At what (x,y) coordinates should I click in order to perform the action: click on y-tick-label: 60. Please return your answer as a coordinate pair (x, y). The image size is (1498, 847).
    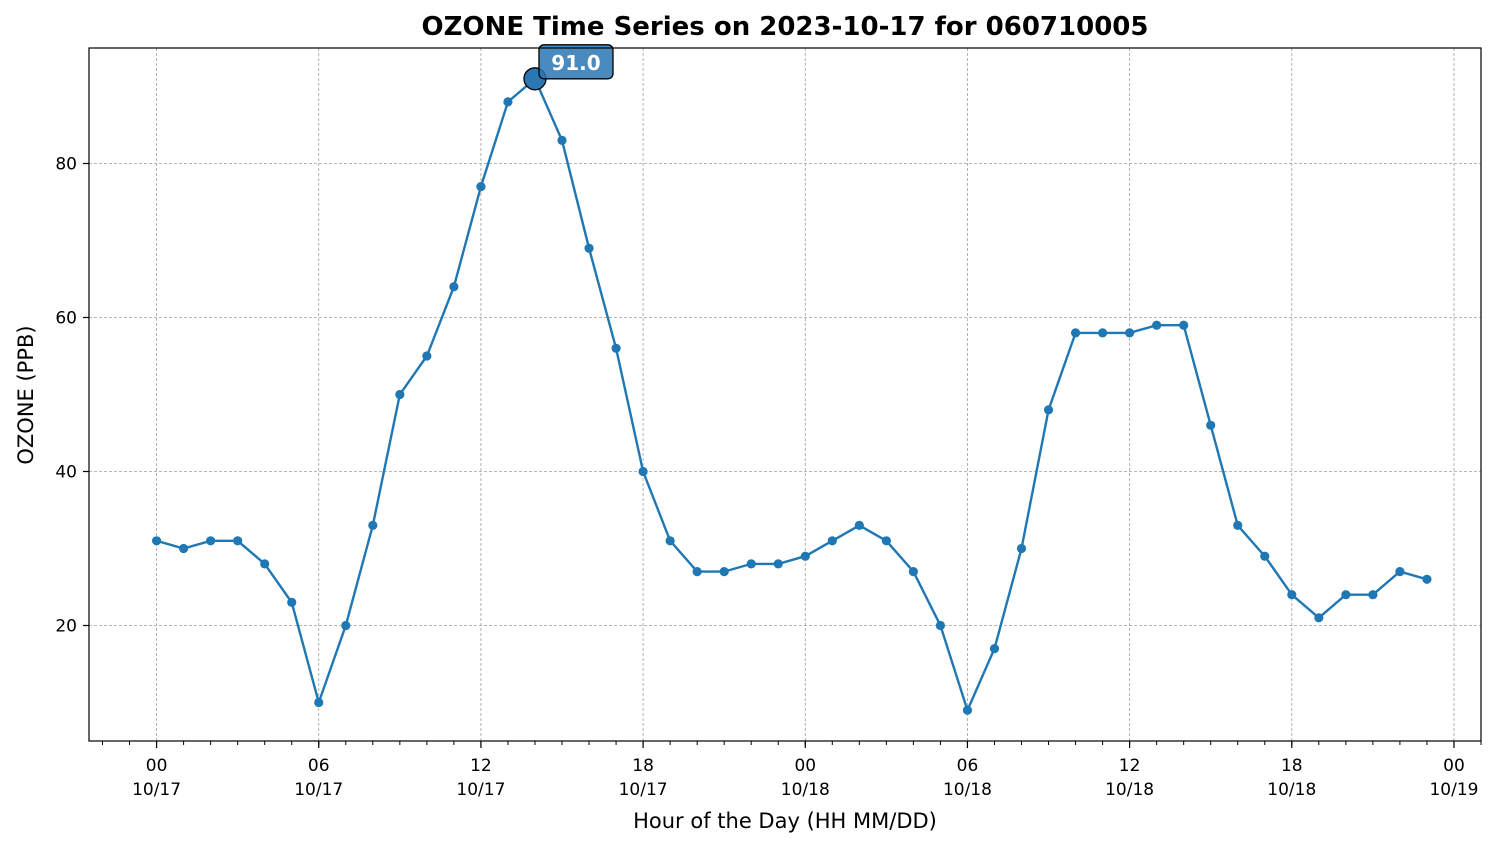
    Looking at the image, I should click on (66, 319).